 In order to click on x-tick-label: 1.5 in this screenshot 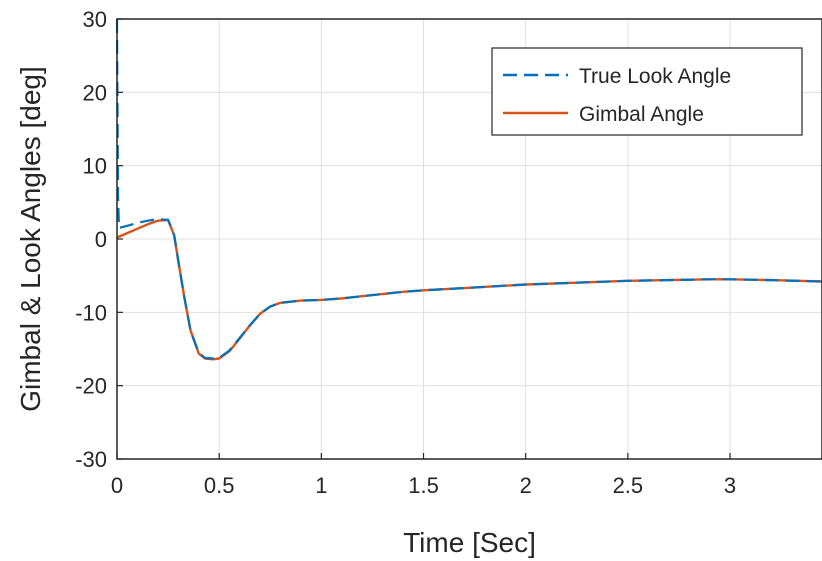, I will do `click(423, 485)`.